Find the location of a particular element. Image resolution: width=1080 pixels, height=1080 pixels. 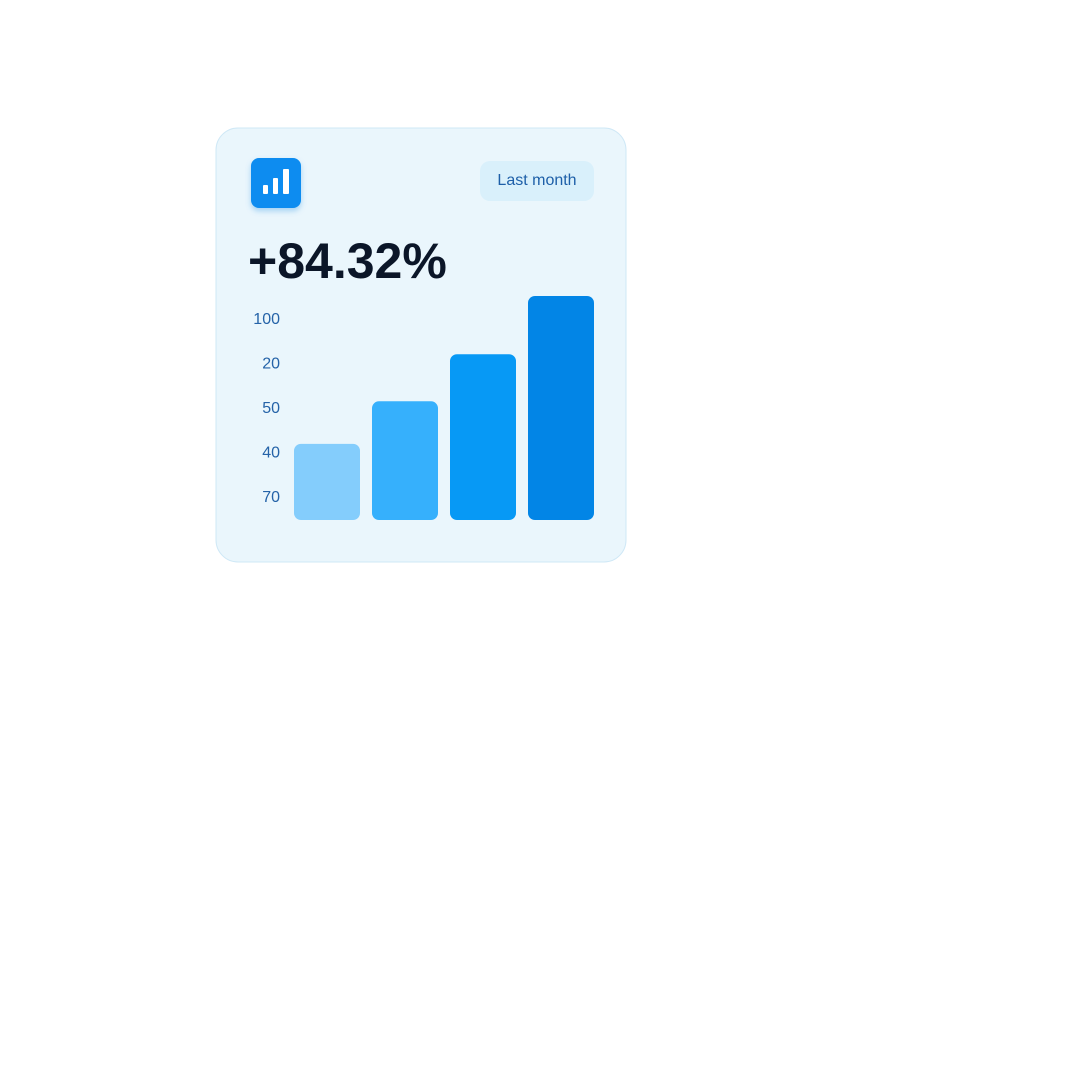

plot: 100 20 50 40 70 is located at coordinates (423, 408).